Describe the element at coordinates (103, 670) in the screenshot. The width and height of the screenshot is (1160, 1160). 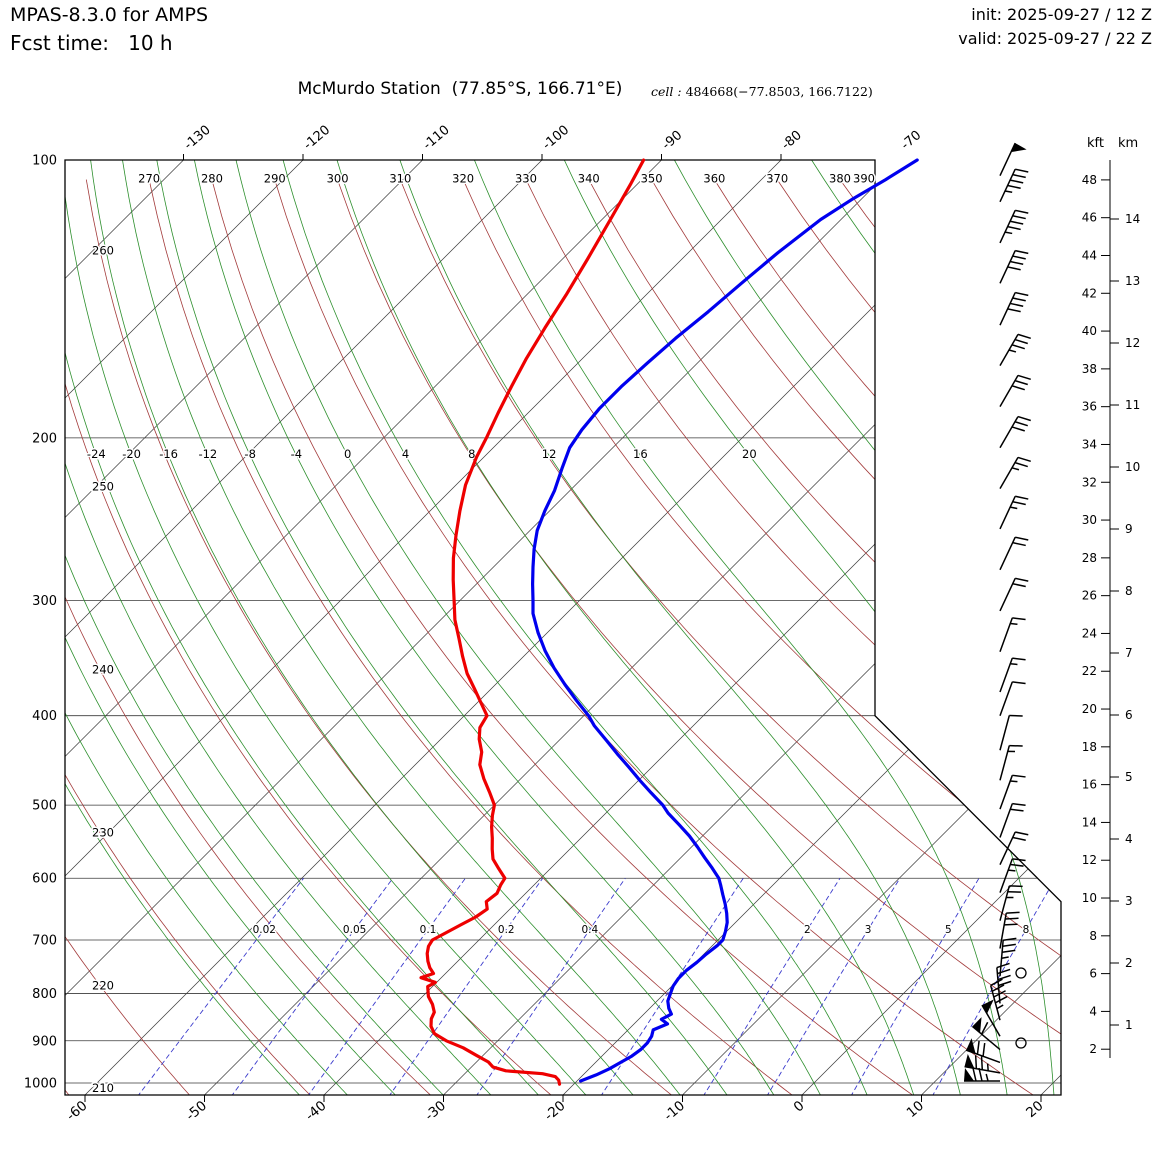
I see `svg-text: 240` at that location.